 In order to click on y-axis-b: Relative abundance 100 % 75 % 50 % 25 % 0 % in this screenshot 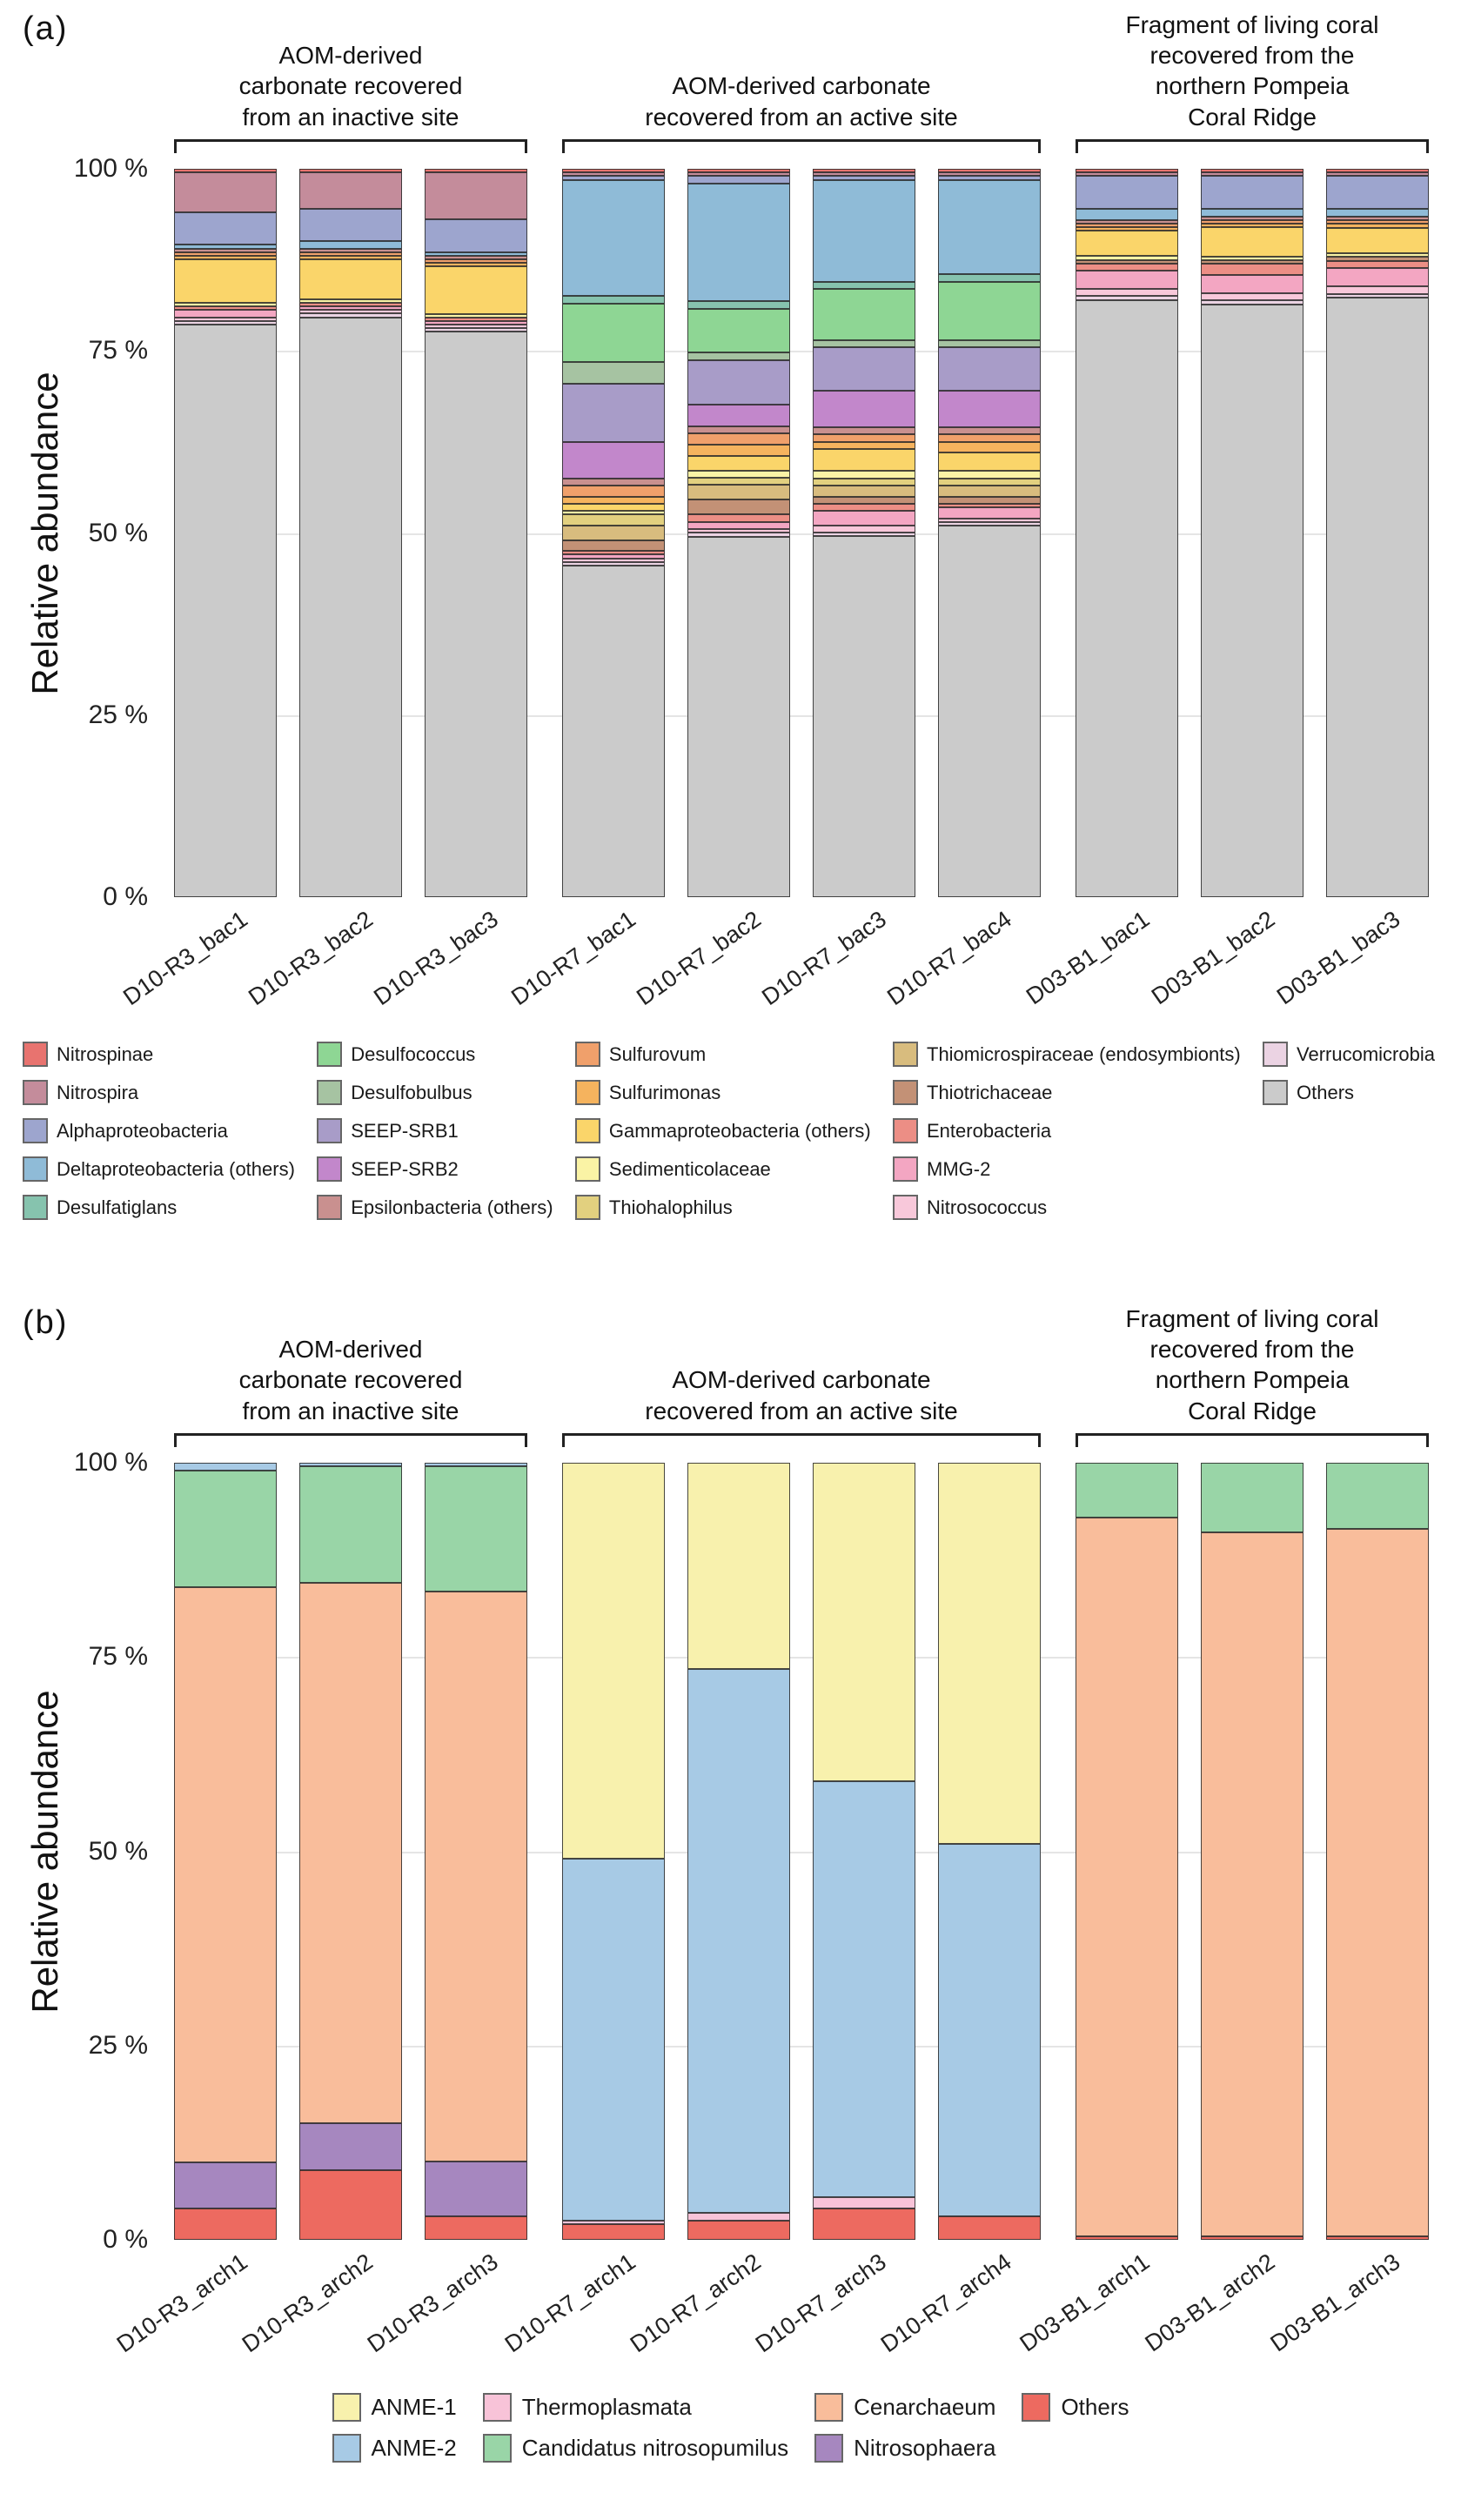, I will do `click(87, 1778)`.